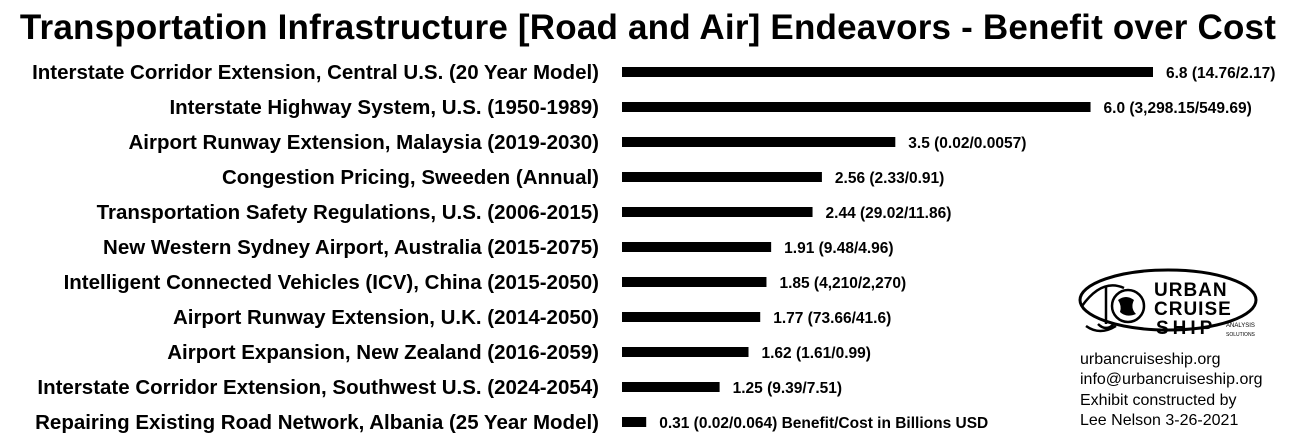 The width and height of the screenshot is (1316, 448). I want to click on logo-word-ship: SHIP, so click(1186, 328).